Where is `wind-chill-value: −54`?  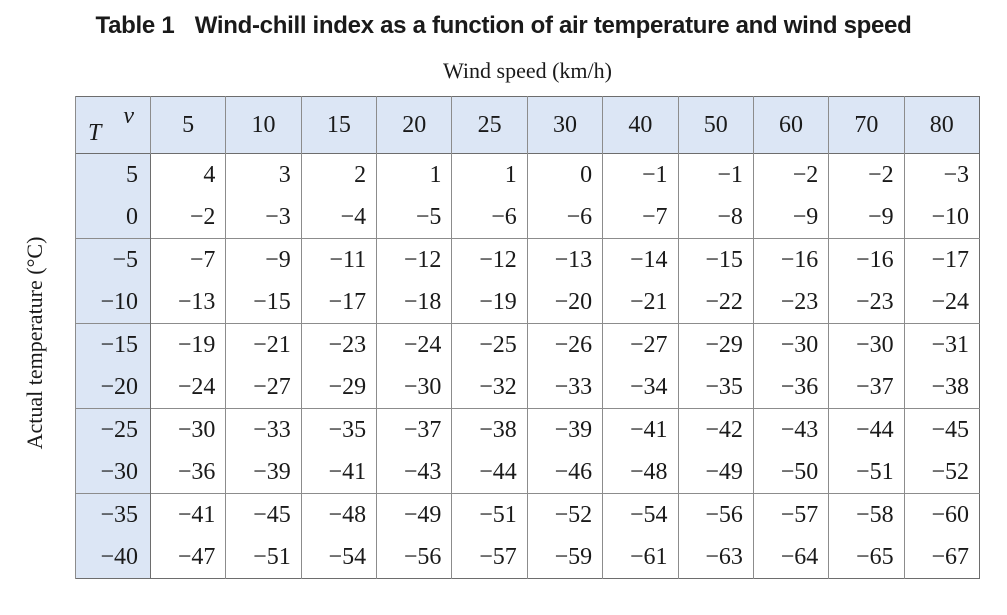
wind-chill-value: −54 is located at coordinates (338, 557).